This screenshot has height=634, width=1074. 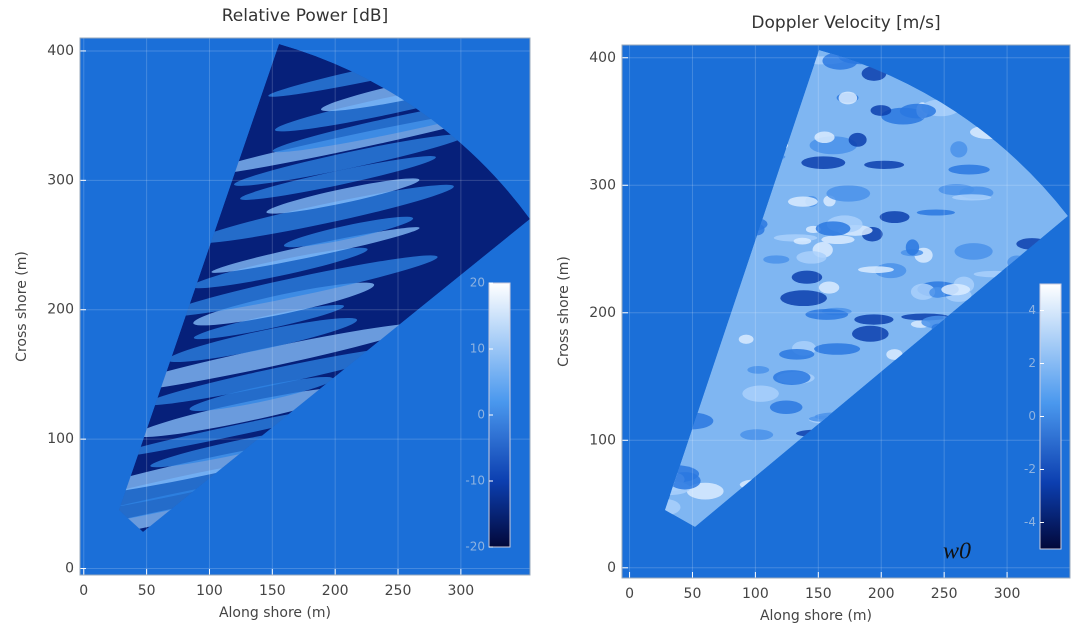 What do you see at coordinates (1030, 469) in the screenshot?
I see `colorbar-tick-label: -2` at bounding box center [1030, 469].